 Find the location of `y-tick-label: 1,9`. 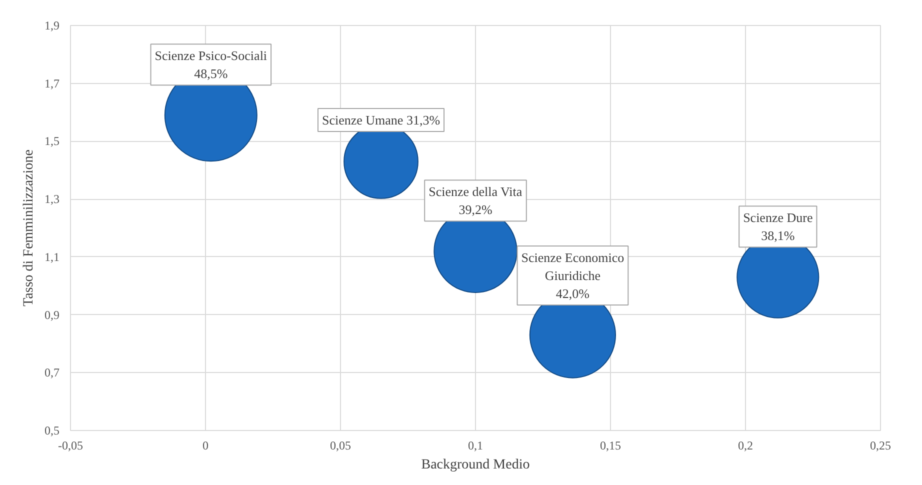

y-tick-label: 1,9 is located at coordinates (52, 25).